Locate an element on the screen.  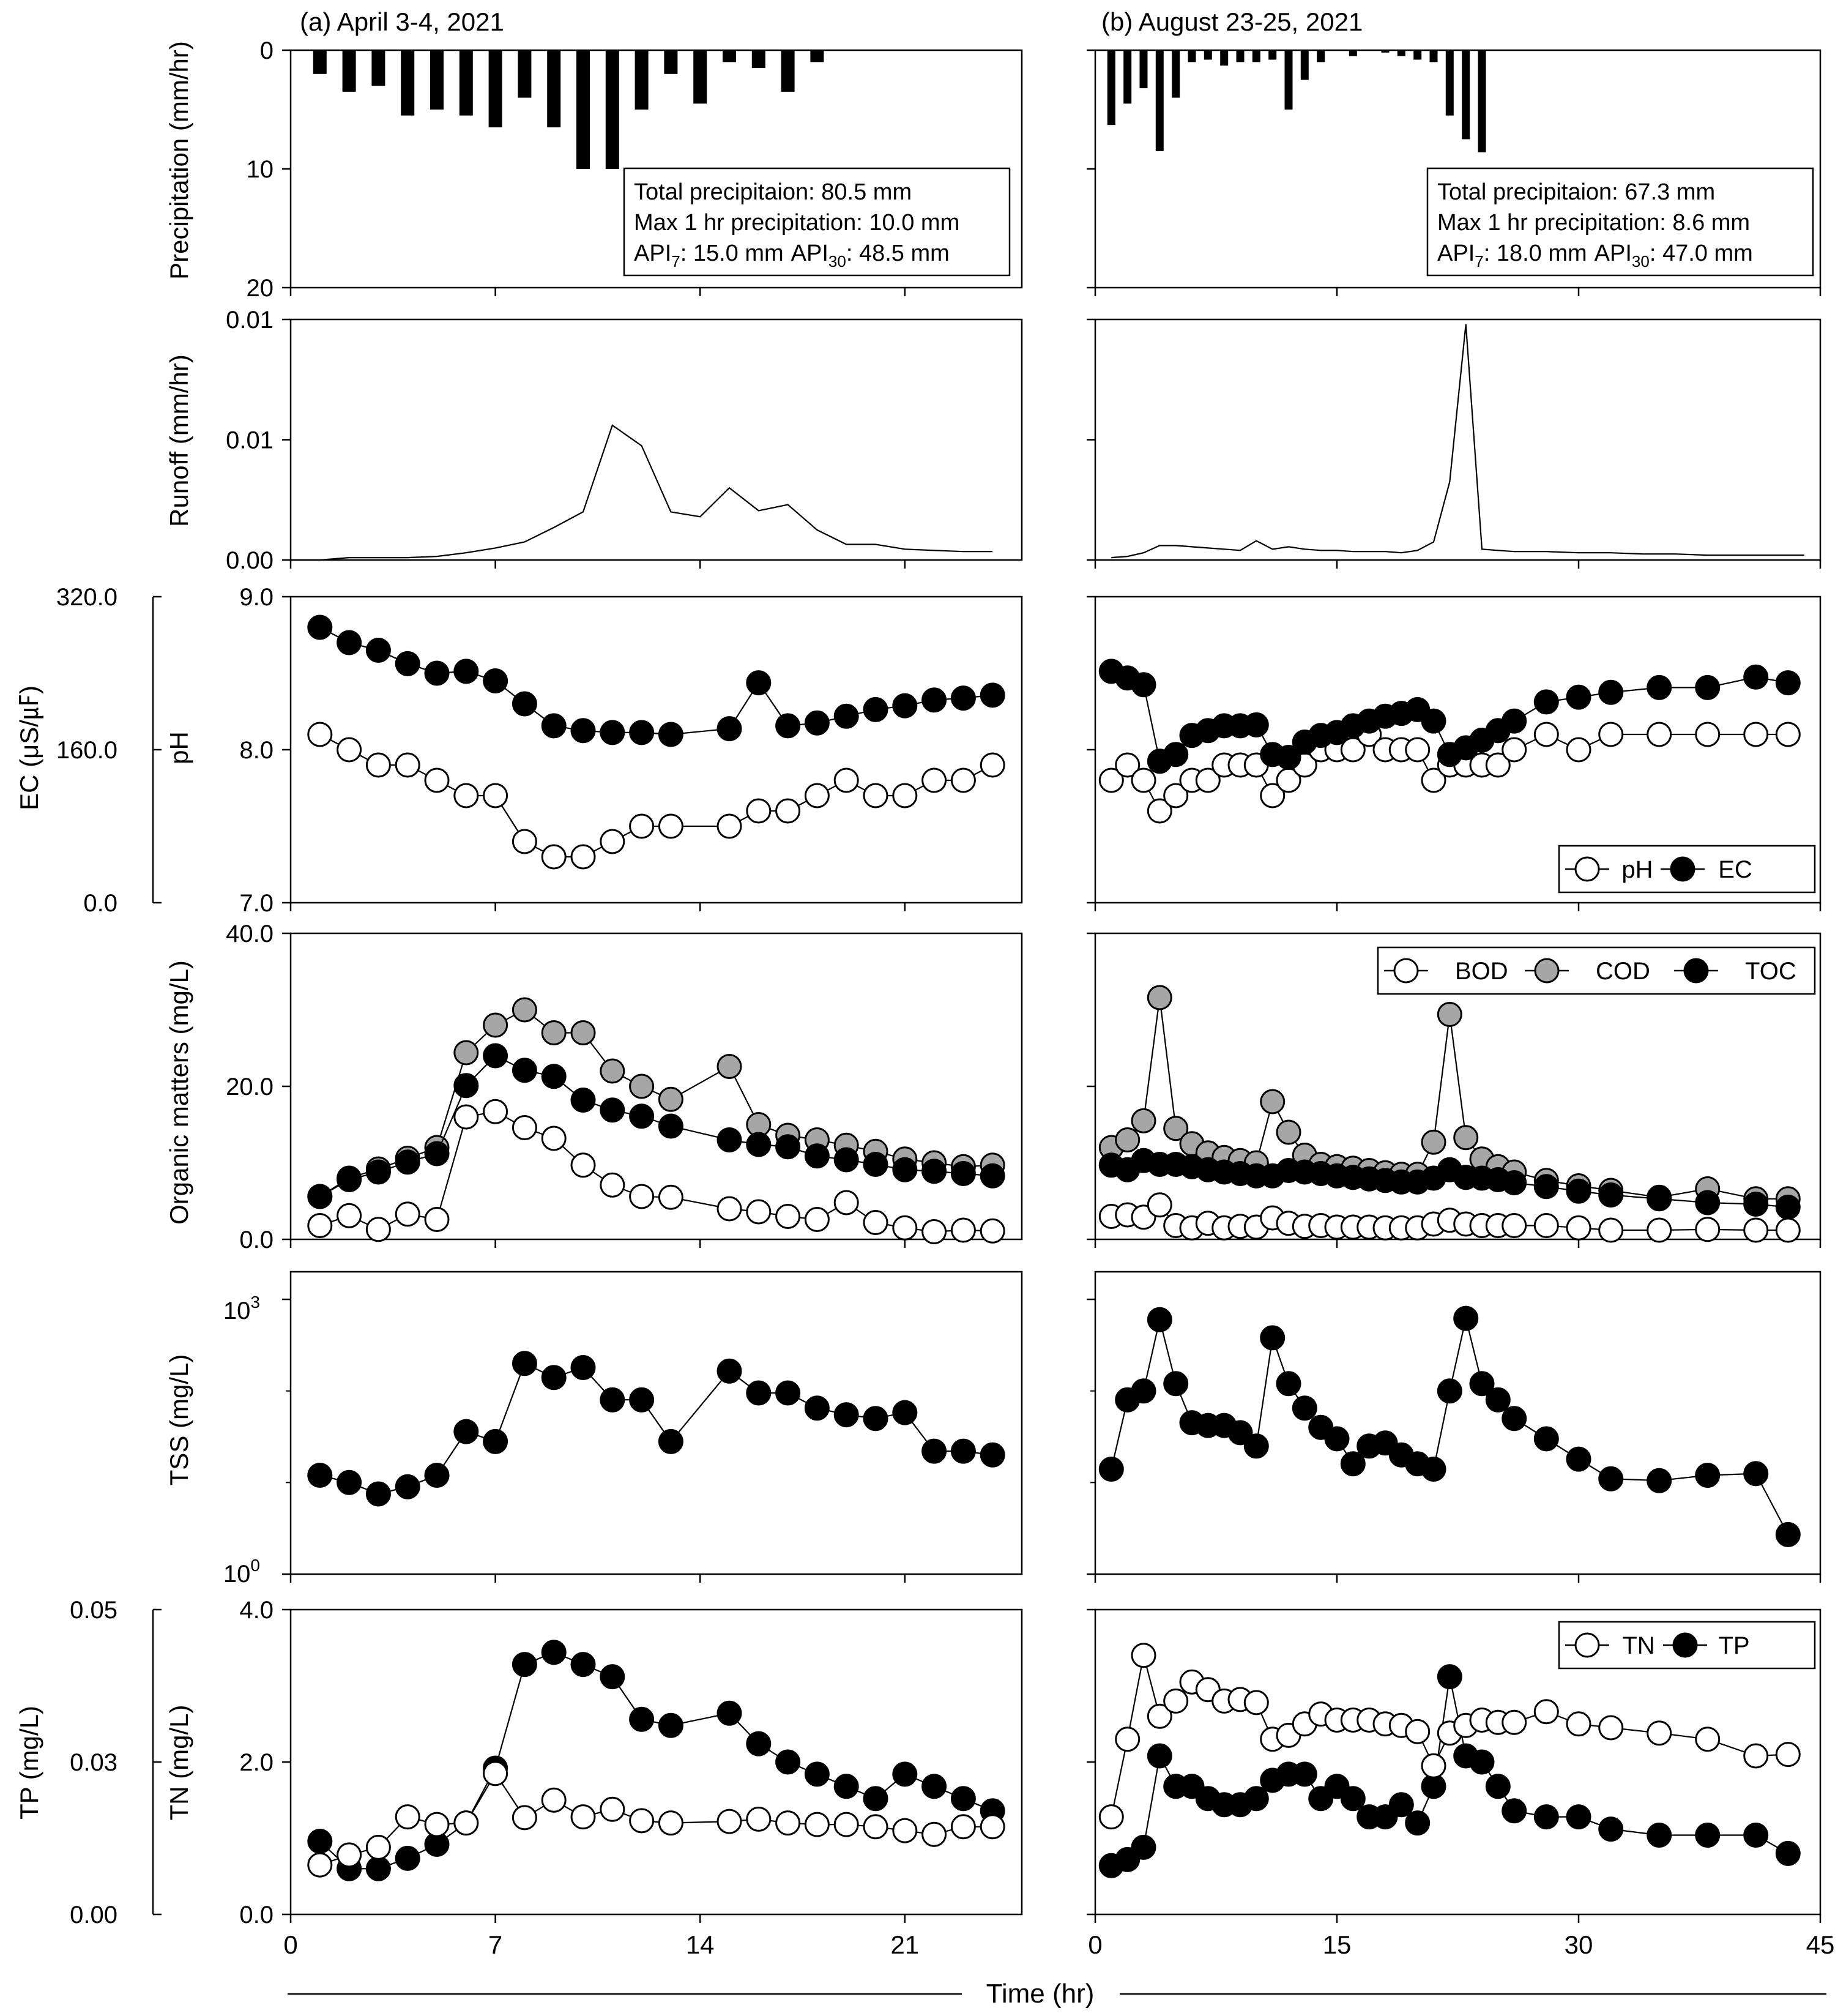
tss-tick-high-base: 10 is located at coordinates (237, 1310).